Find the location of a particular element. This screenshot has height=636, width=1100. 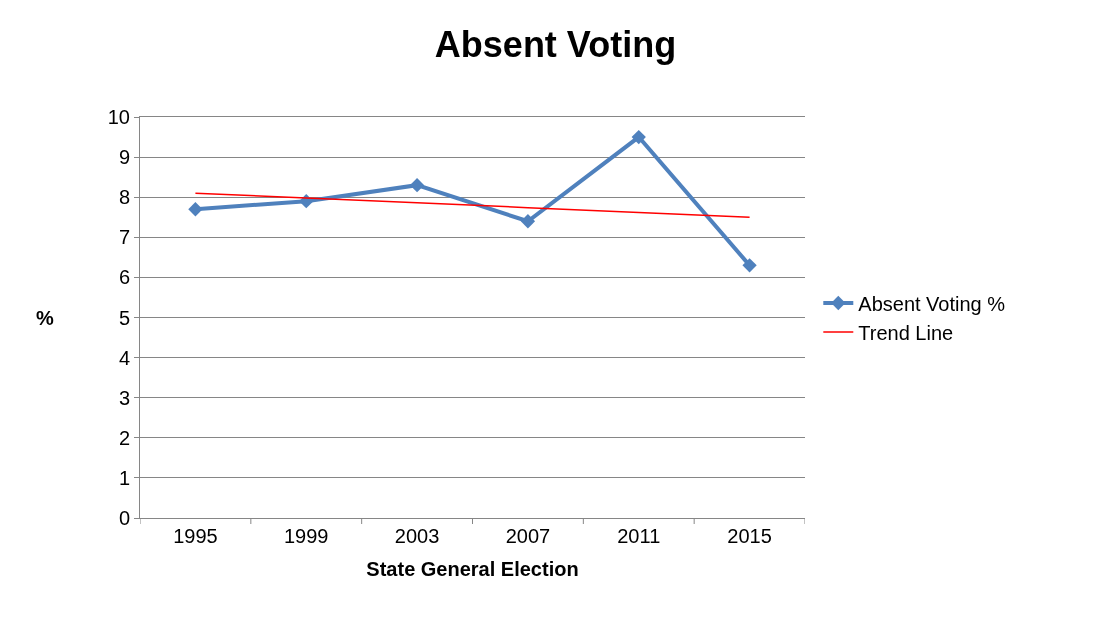

x-tick-label: 2015 is located at coordinates (749, 536).